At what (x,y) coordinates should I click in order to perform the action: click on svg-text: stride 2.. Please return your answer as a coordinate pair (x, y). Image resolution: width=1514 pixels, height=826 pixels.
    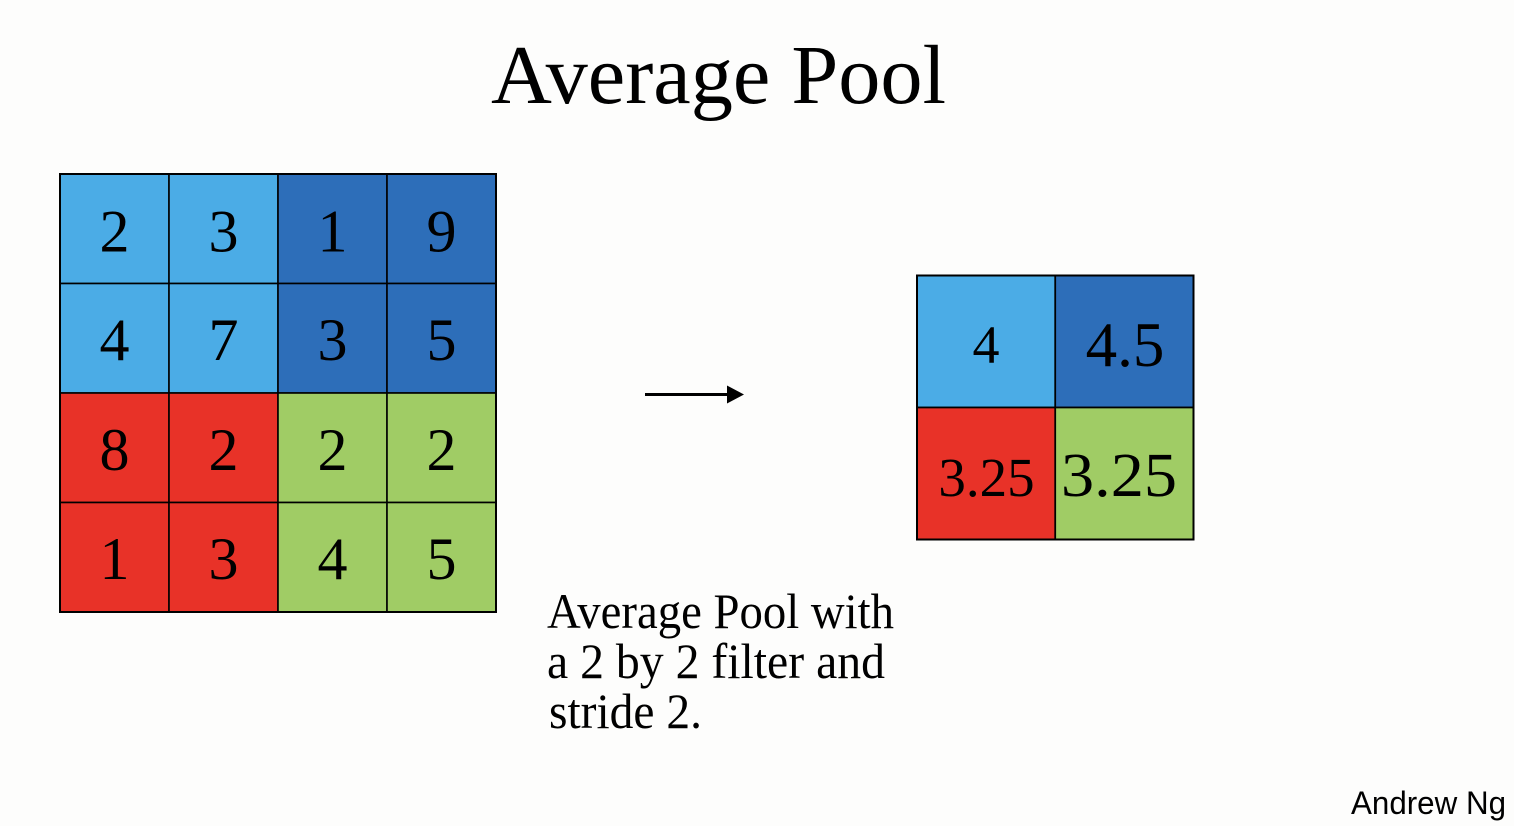
    Looking at the image, I should click on (625, 711).